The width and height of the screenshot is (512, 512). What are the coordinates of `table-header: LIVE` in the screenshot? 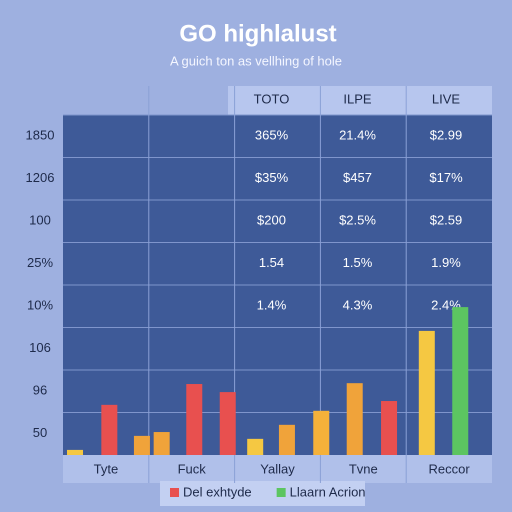 It's located at (446, 98).